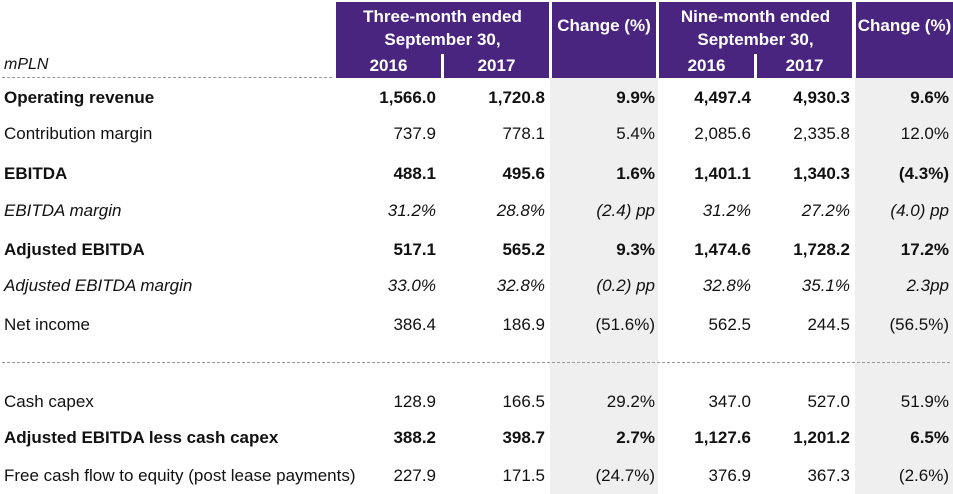  I want to click on change-3m: (51.6%), so click(625, 324).